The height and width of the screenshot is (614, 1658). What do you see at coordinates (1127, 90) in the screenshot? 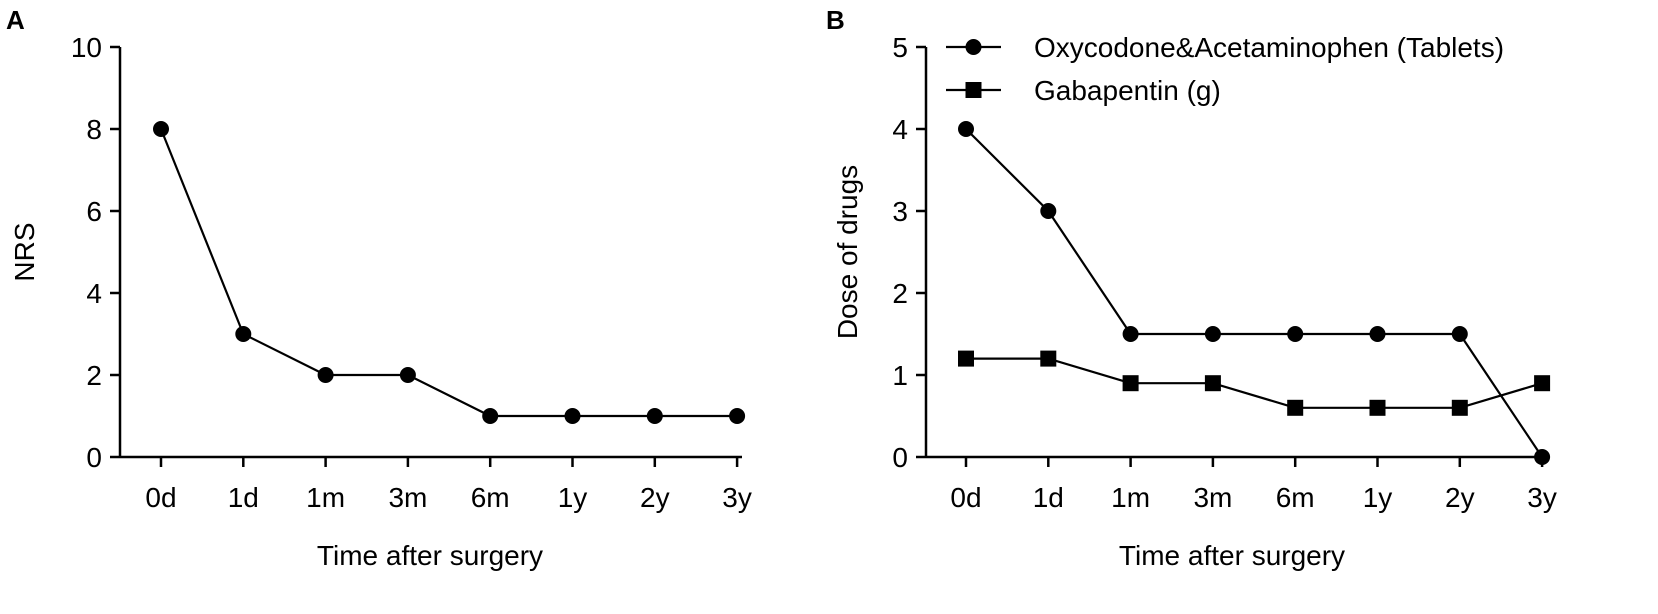
I see `panel-b-legend-item-2-label: Gabapentin (g)` at bounding box center [1127, 90].